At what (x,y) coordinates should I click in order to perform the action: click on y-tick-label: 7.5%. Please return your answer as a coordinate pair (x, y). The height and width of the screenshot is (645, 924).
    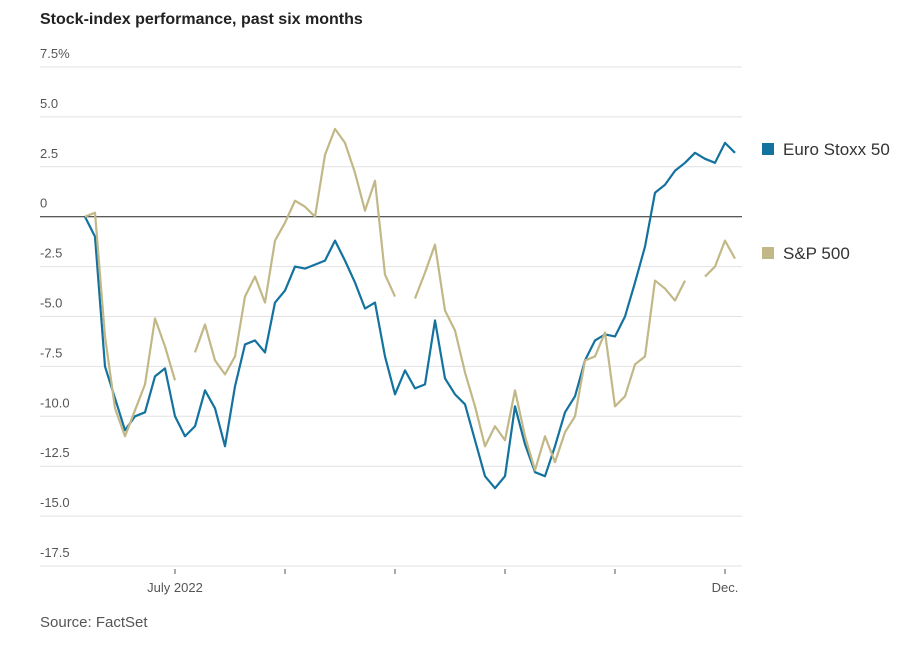
    Looking at the image, I should click on (55, 53).